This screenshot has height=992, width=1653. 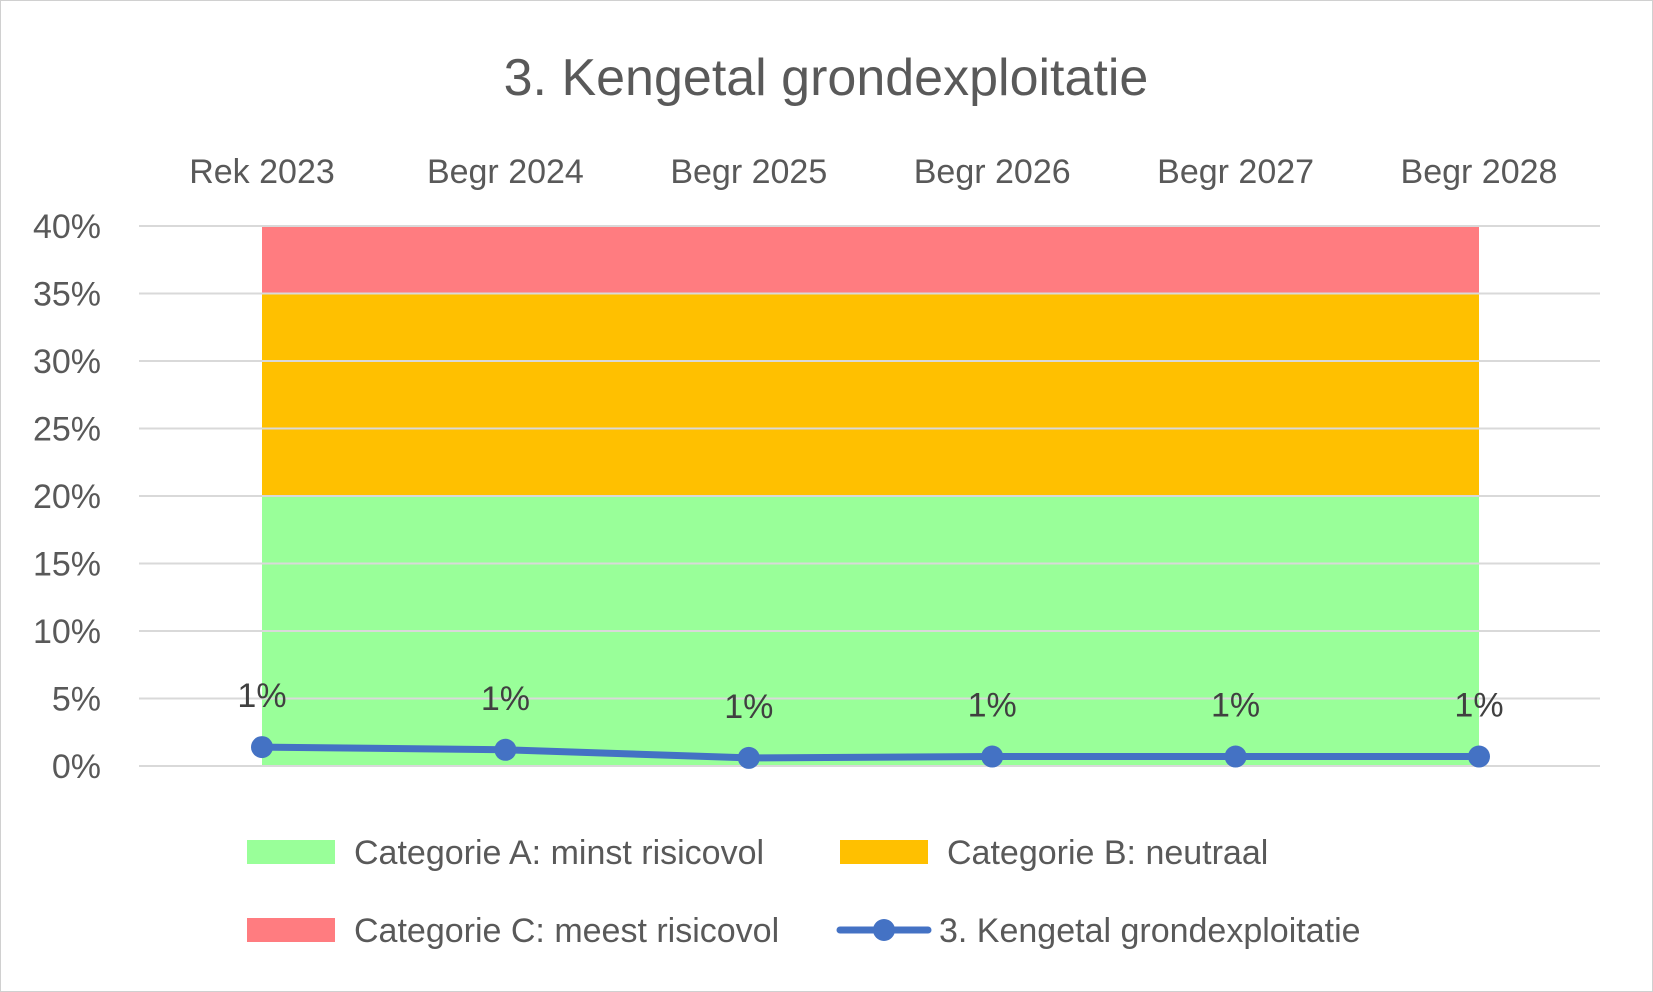 I want to click on chart-title: 3. Kengetal grondexploitatie, so click(x=826, y=78).